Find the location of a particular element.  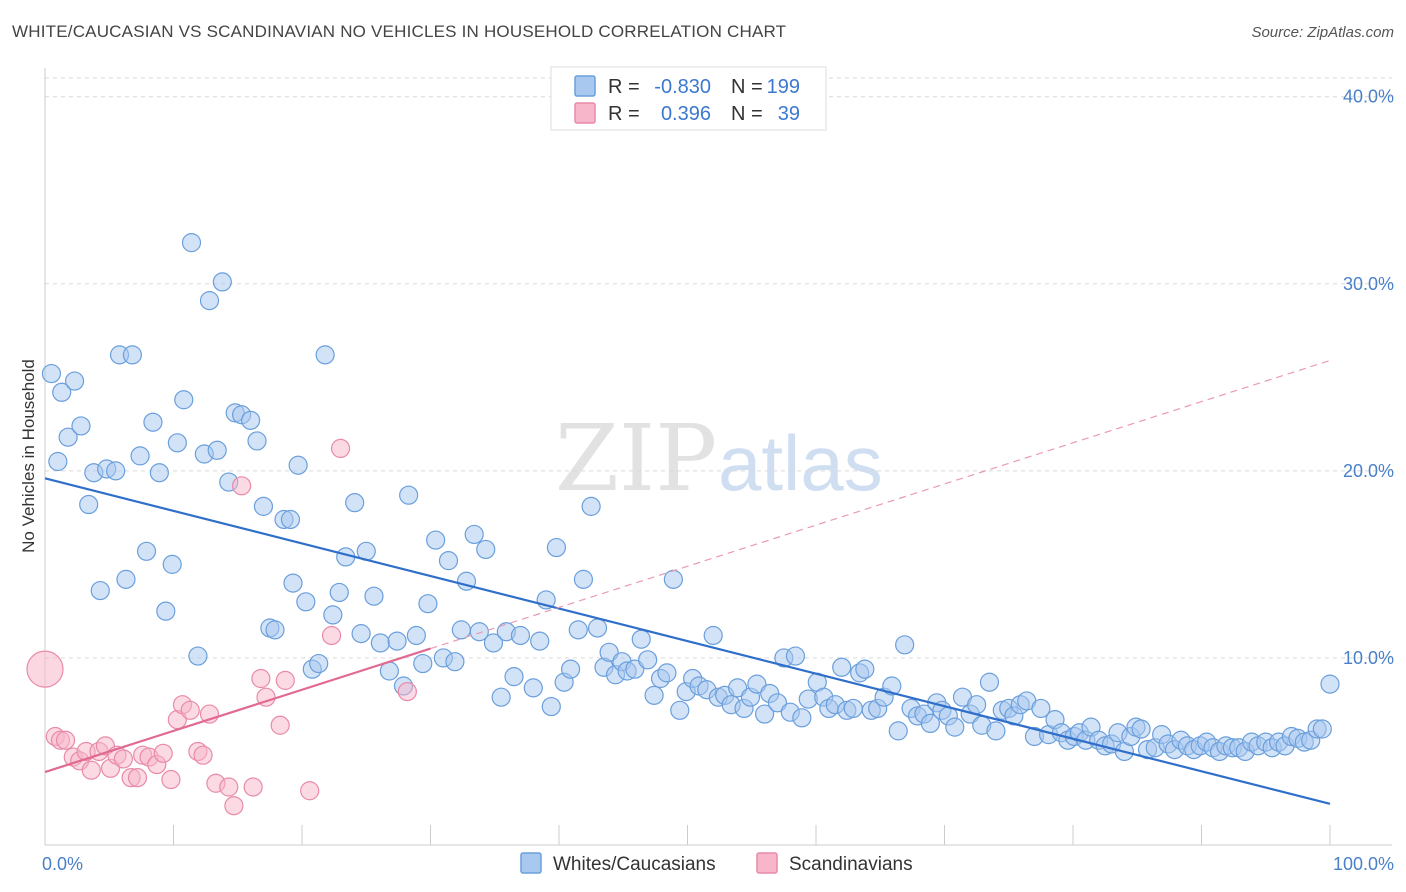

bottom-legend-label-scandinavians: Scandinavians is located at coordinates (851, 864).